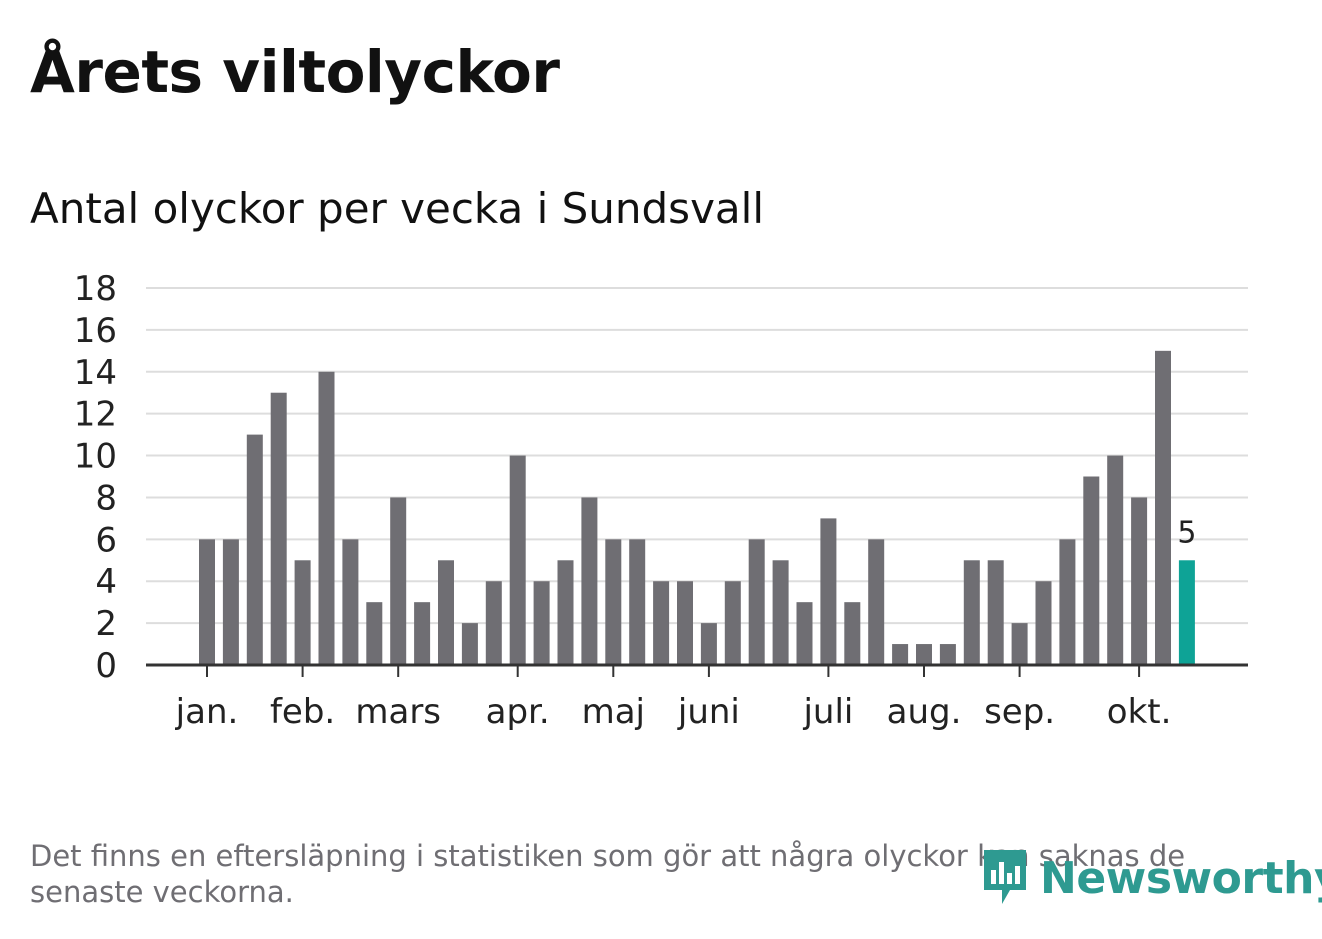 Image resolution: width=1322 pixels, height=939 pixels. What do you see at coordinates (1019, 712) in the screenshot?
I see `x-tick-label: sep.` at bounding box center [1019, 712].